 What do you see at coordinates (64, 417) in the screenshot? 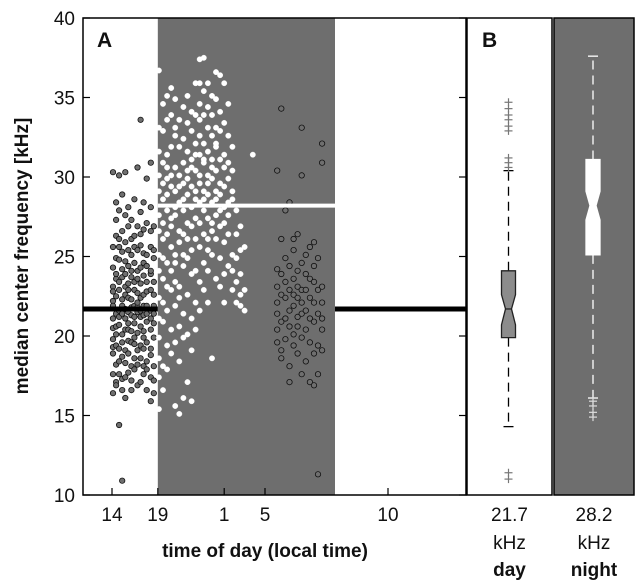
I see `y-tick-label: 15` at bounding box center [64, 417].